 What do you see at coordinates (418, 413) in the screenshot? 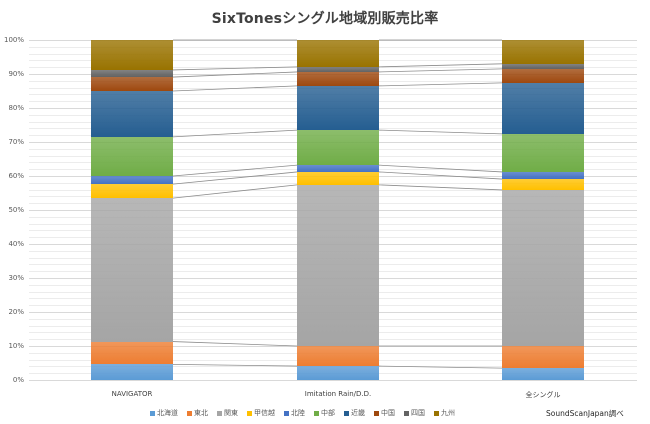
I see `legend-label: 四国` at bounding box center [418, 413].